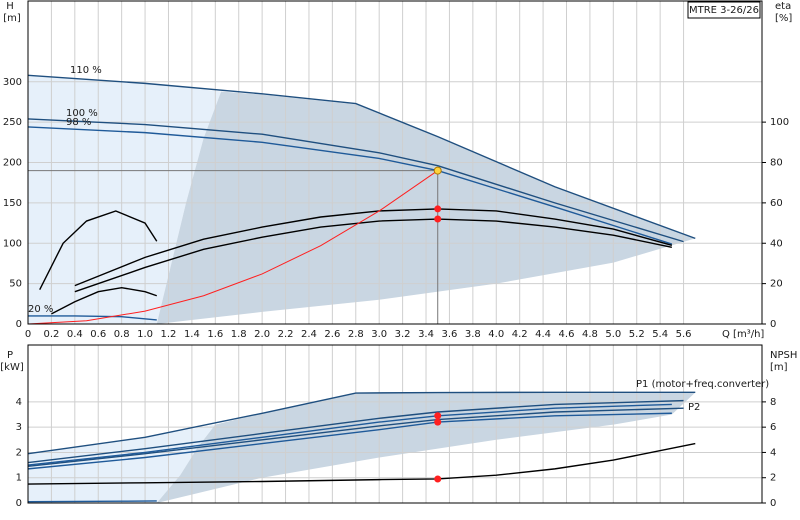 The width and height of the screenshot is (800, 520). I want to click on y-axis-label: H, so click(10, 6).